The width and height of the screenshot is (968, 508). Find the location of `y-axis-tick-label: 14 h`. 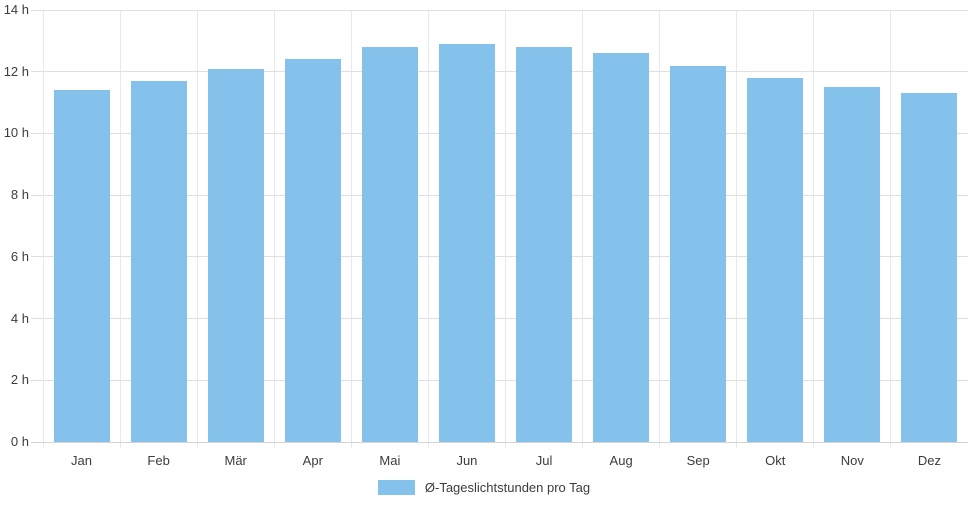

y-axis-tick-label: 14 h is located at coordinates (16, 9).